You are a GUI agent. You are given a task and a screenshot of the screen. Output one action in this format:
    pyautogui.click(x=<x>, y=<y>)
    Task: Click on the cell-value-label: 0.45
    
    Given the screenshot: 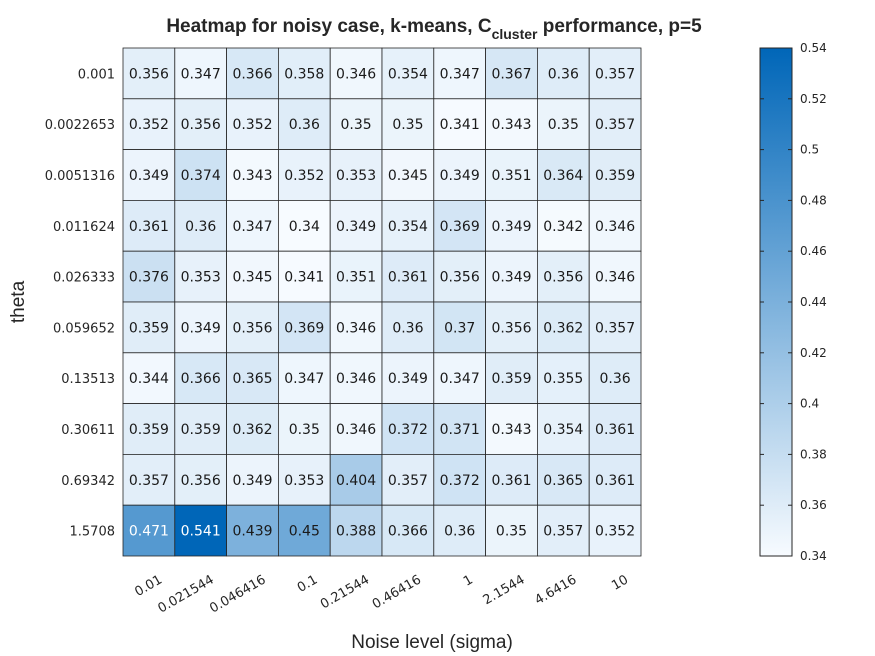 What is the action you would take?
    pyautogui.click(x=304, y=532)
    